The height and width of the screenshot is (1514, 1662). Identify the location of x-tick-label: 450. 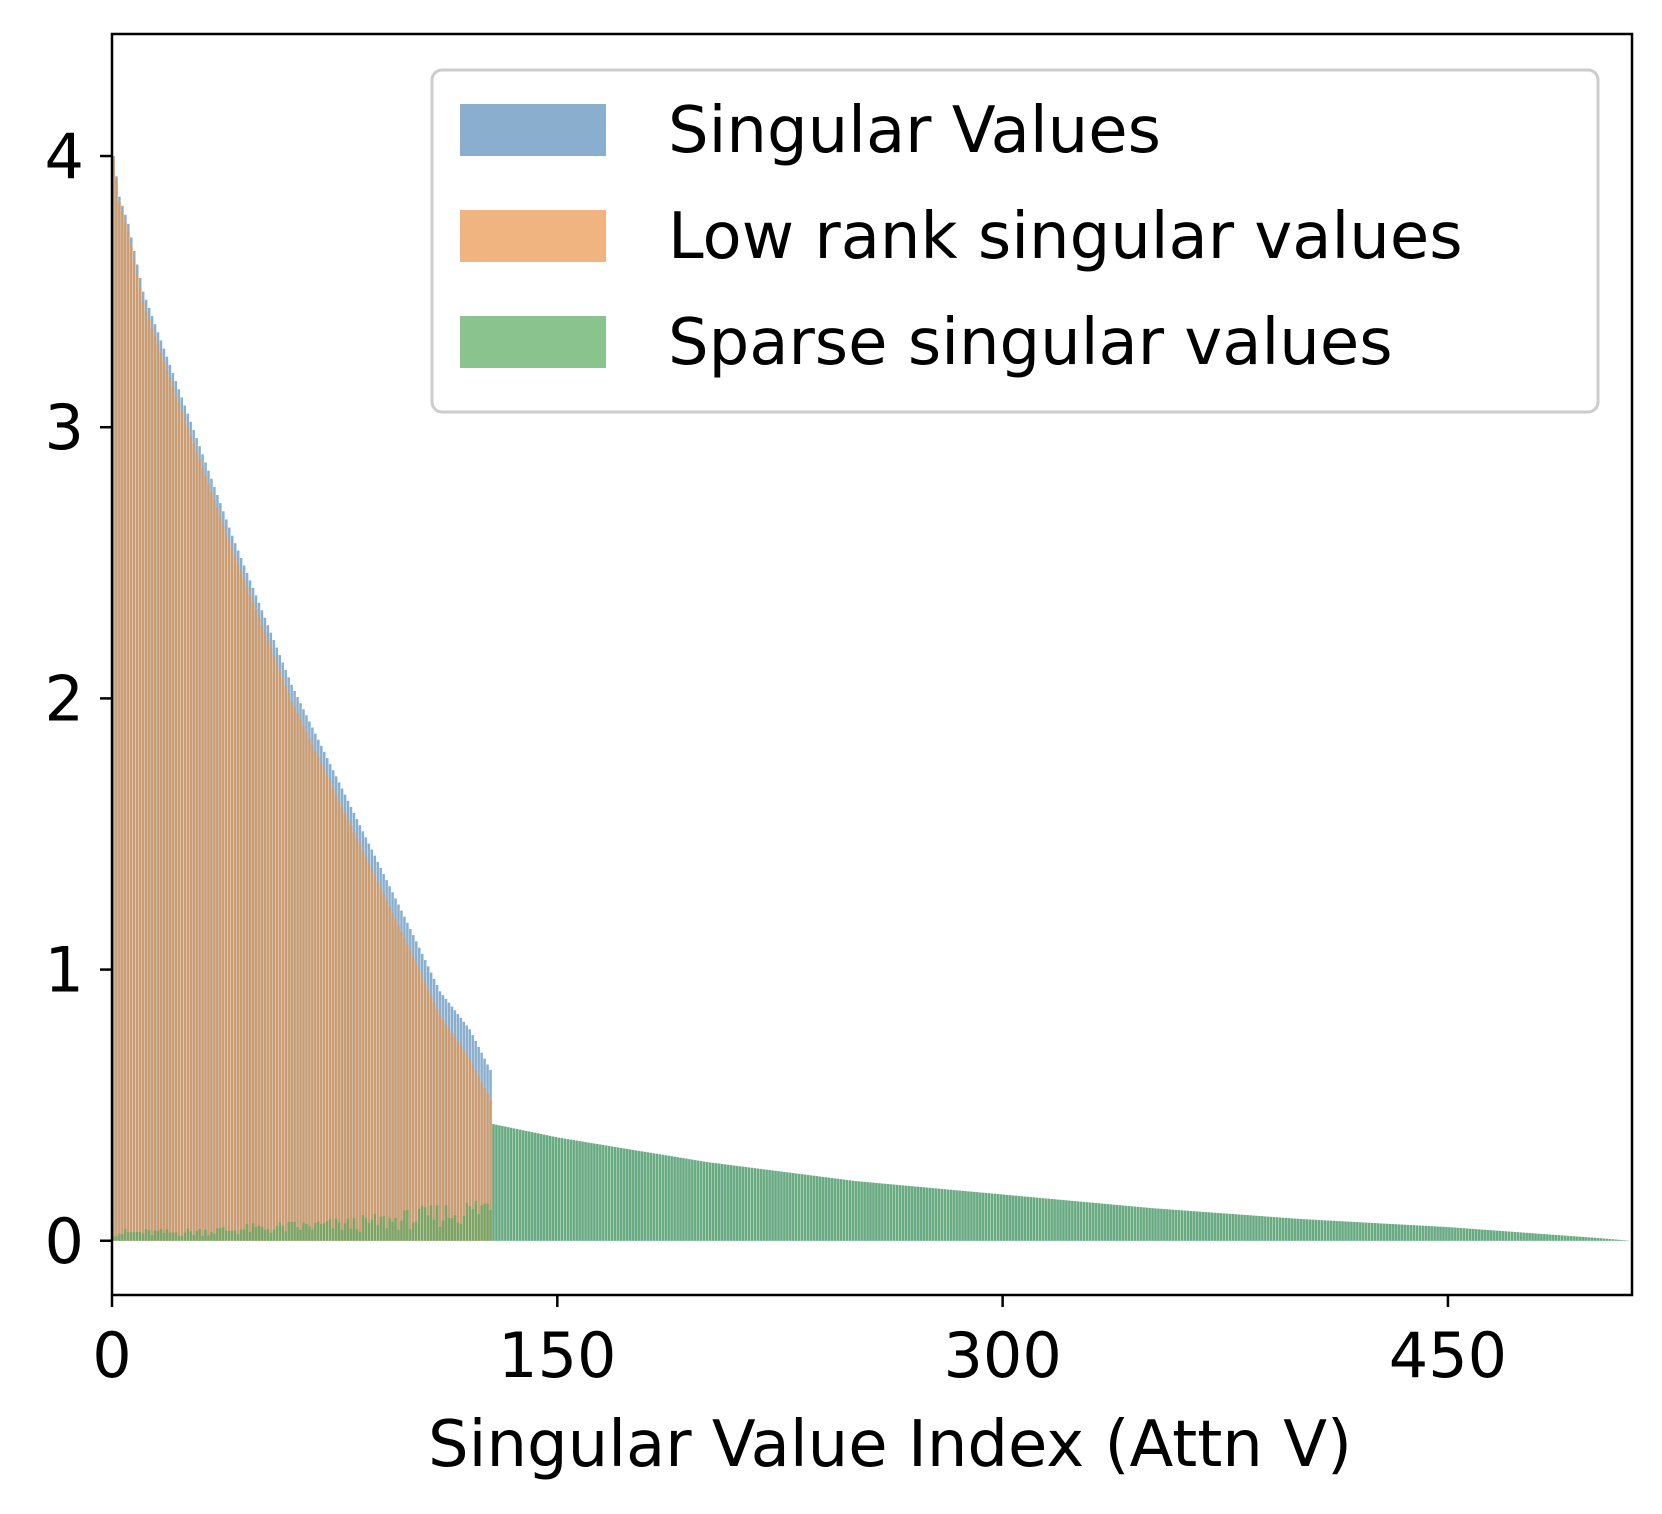
(1448, 1355).